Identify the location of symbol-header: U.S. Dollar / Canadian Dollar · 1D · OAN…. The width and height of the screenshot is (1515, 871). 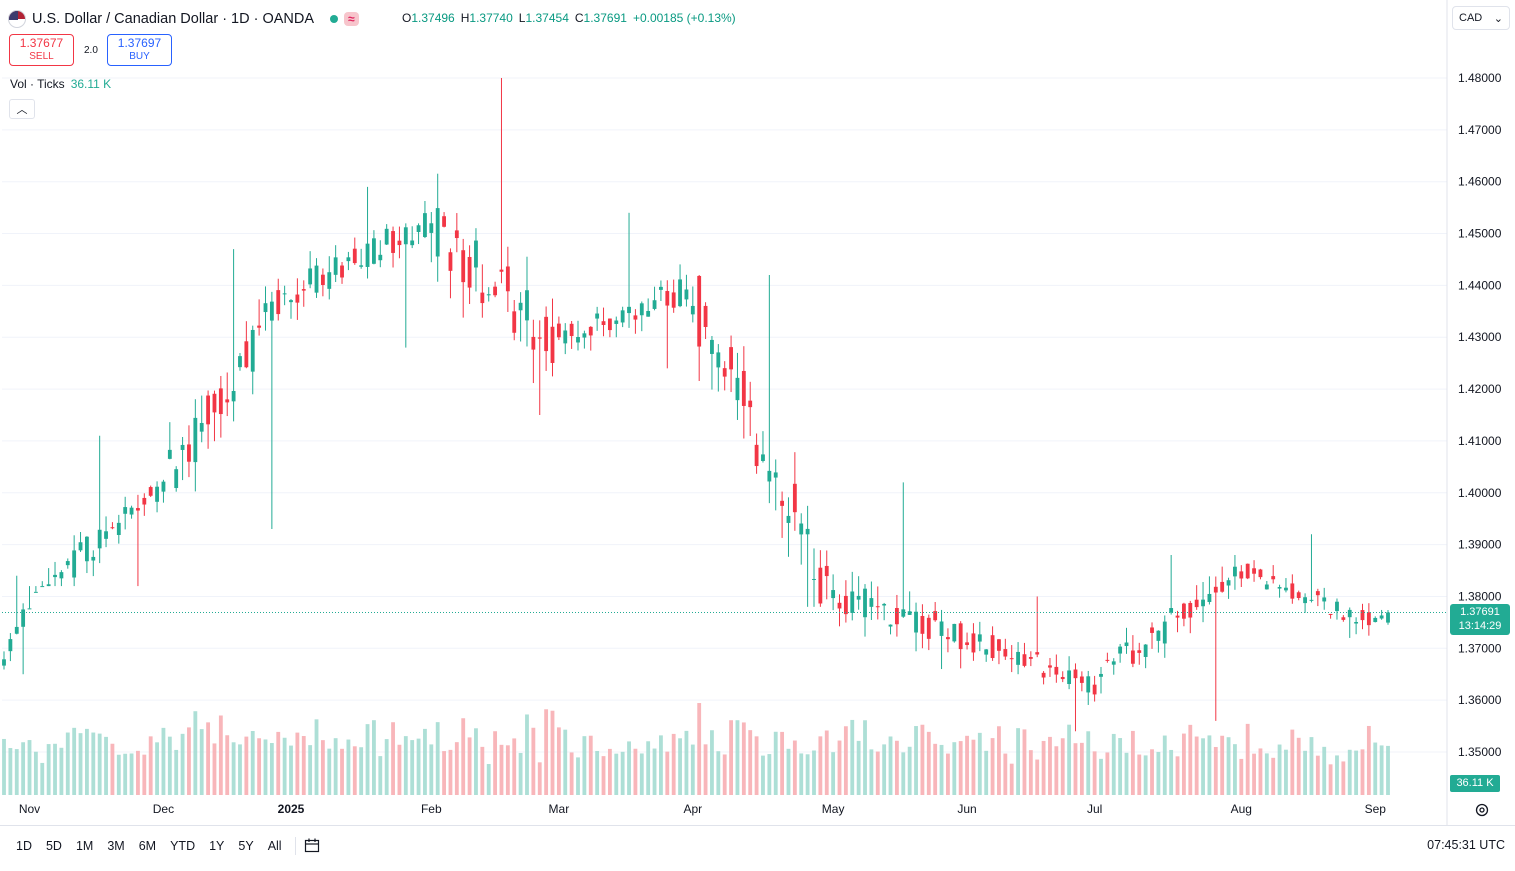
(183, 19).